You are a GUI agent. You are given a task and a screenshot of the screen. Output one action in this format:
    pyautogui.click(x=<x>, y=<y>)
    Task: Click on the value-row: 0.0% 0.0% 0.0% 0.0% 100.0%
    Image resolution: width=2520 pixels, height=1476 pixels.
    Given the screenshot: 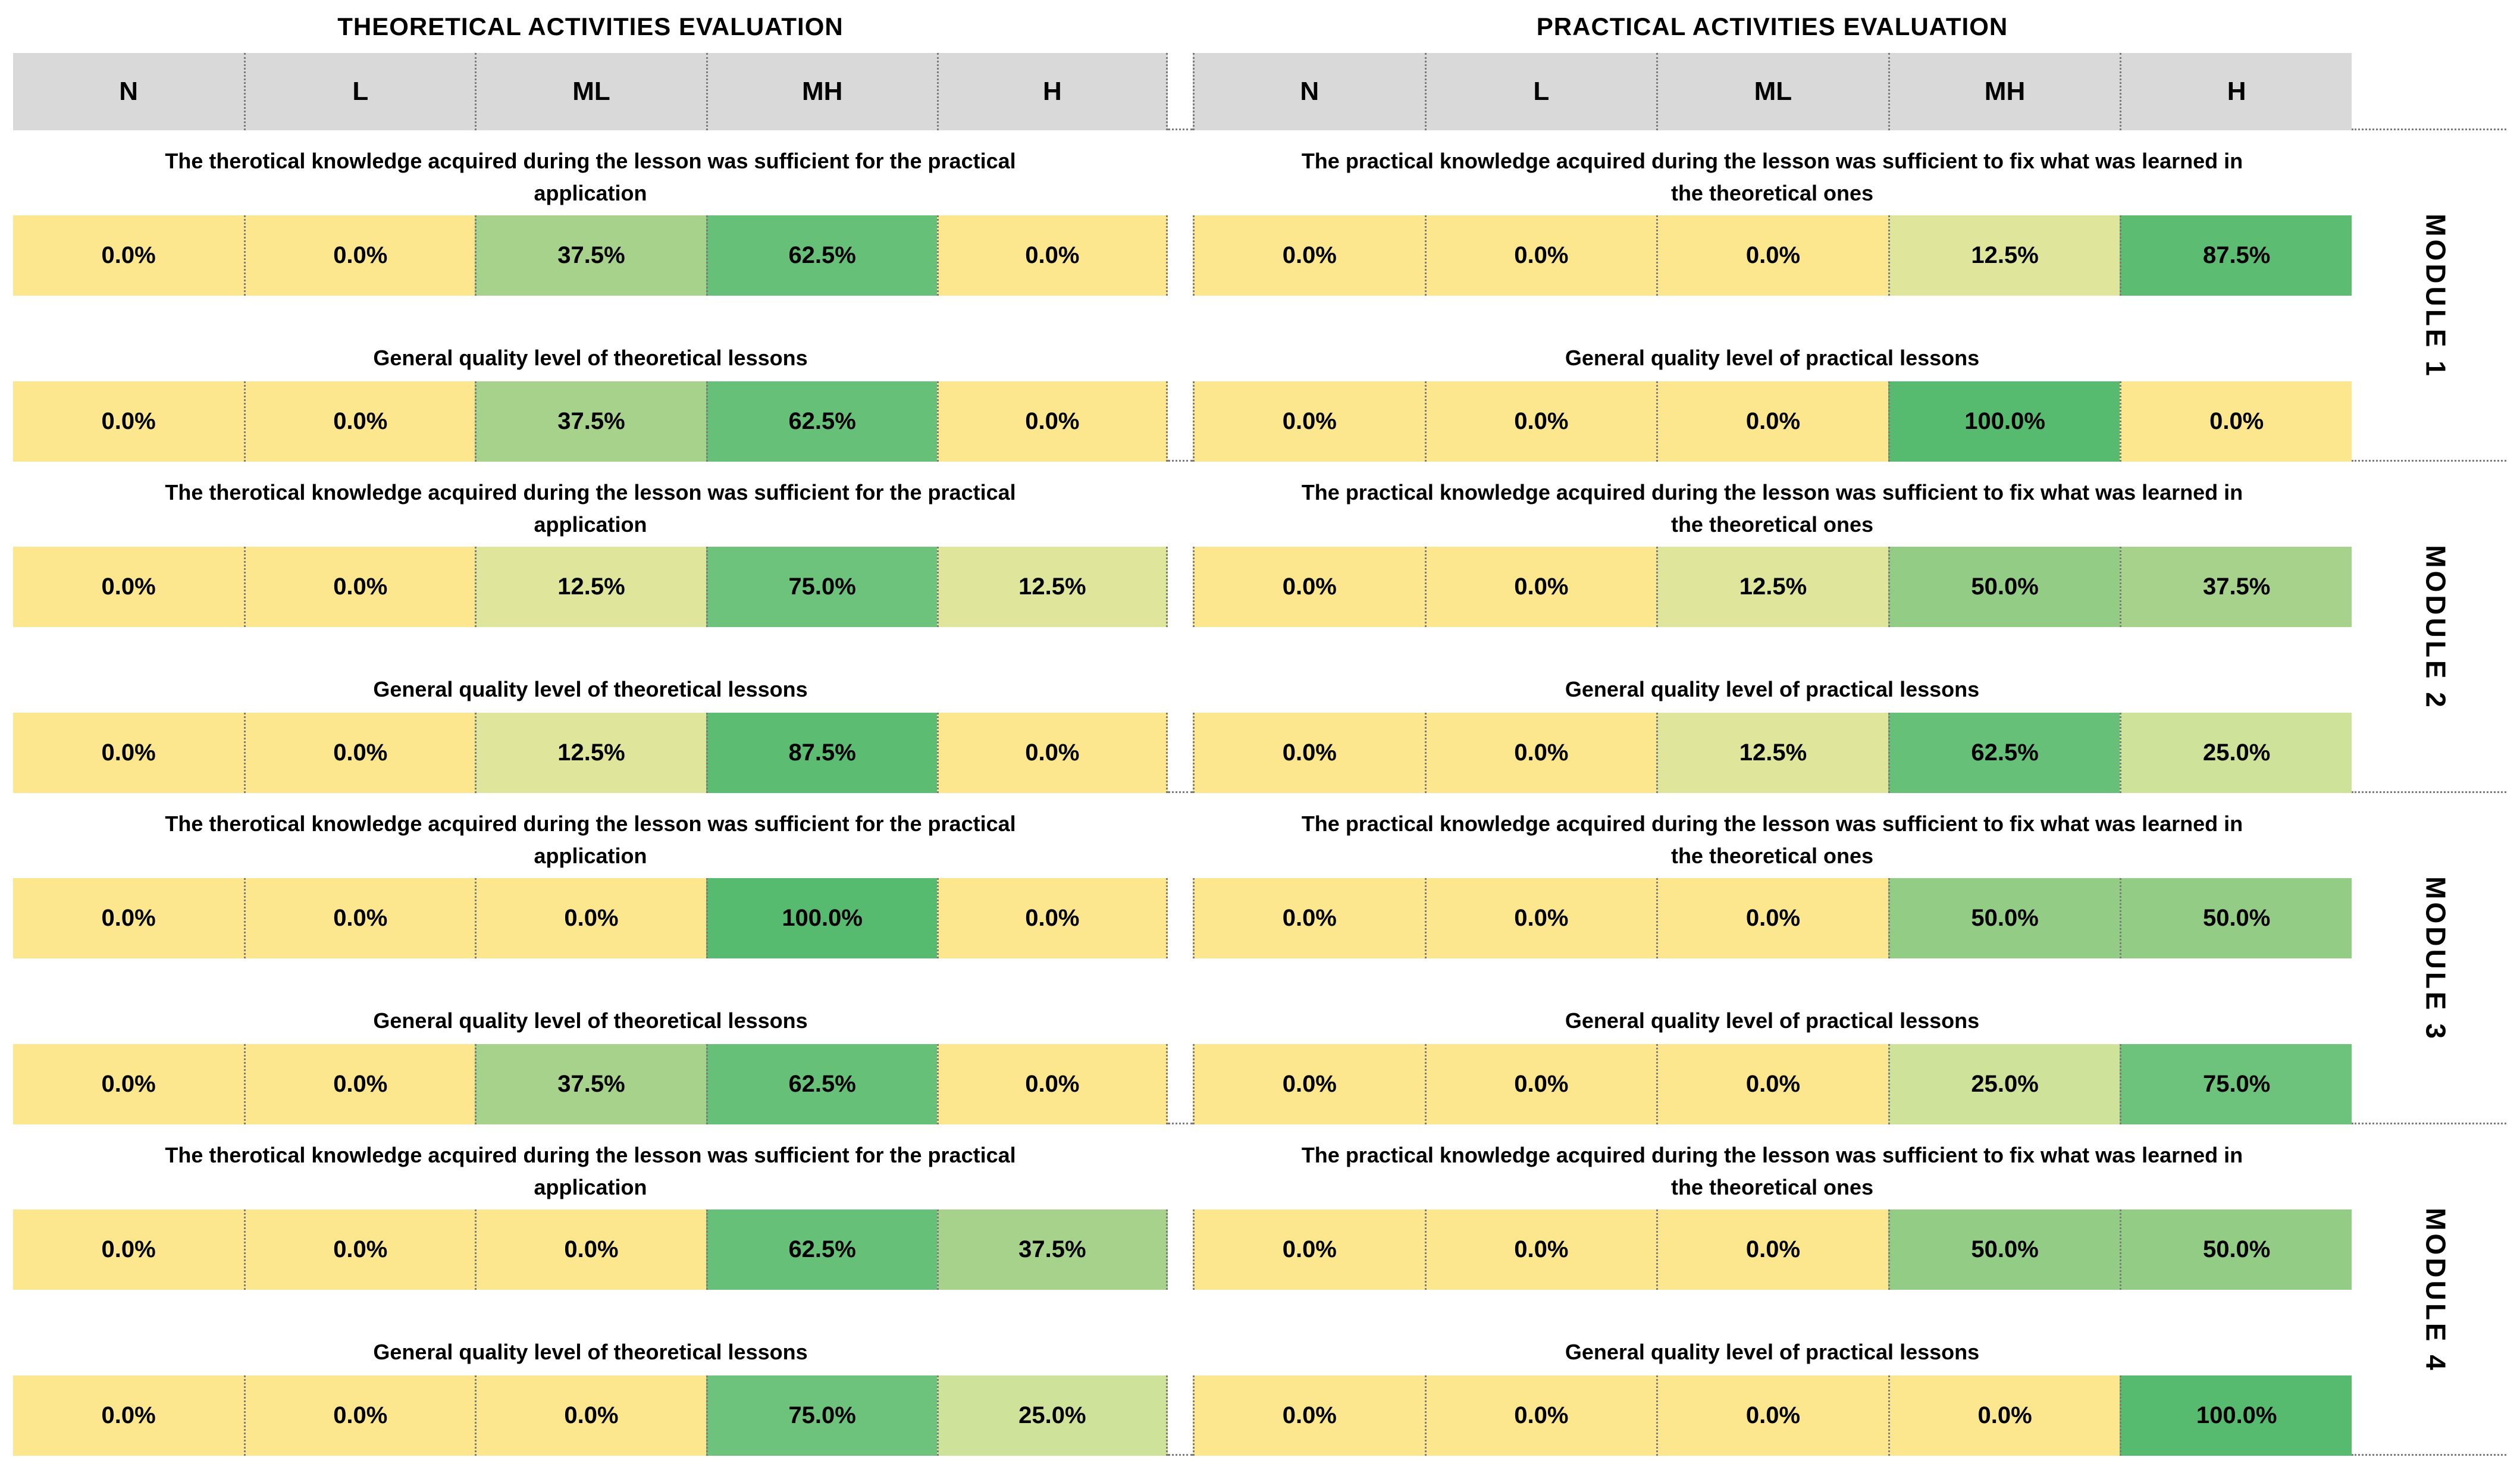 What is the action you would take?
    pyautogui.click(x=1772, y=1415)
    